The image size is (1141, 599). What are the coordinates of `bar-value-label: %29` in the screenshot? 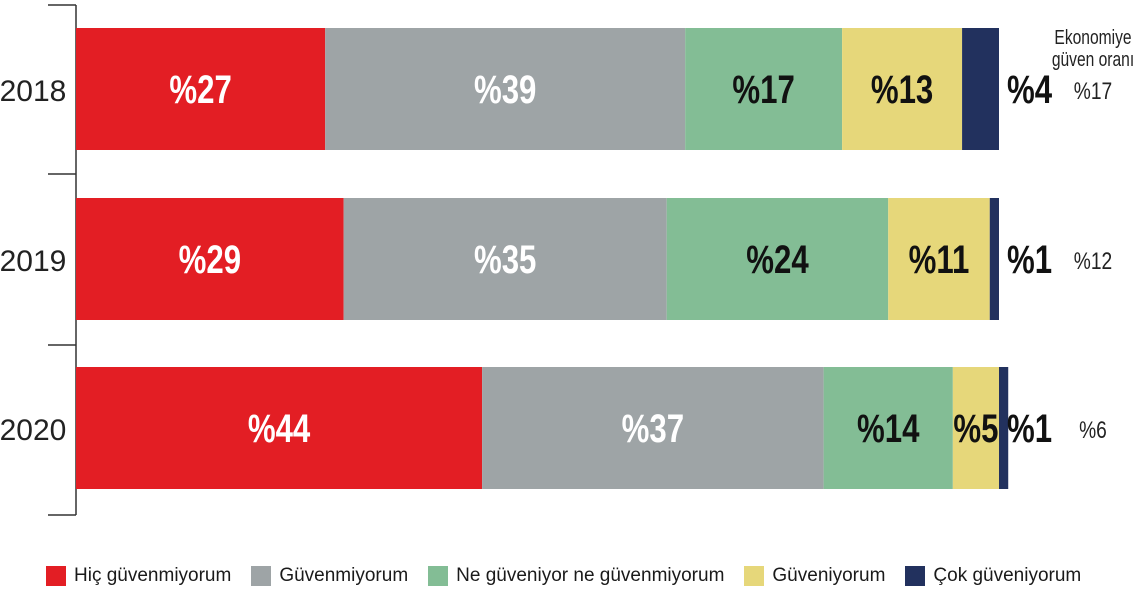 It's located at (210, 259).